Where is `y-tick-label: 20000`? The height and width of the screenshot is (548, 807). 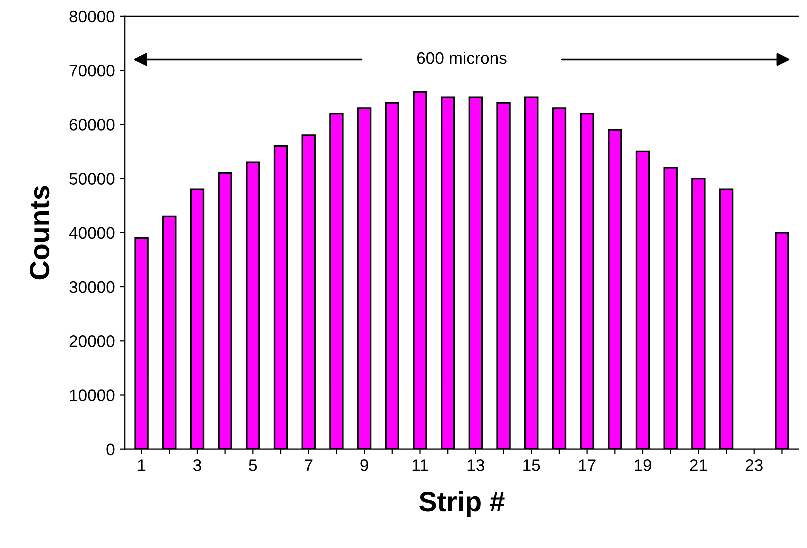
y-tick-label: 20000 is located at coordinates (92, 342).